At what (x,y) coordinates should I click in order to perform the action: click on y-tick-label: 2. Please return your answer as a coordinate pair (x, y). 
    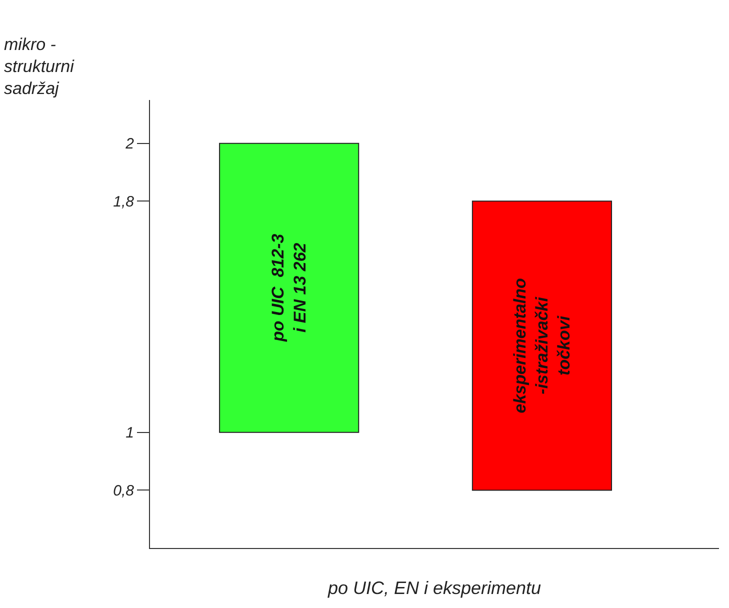
    Looking at the image, I should click on (129, 144).